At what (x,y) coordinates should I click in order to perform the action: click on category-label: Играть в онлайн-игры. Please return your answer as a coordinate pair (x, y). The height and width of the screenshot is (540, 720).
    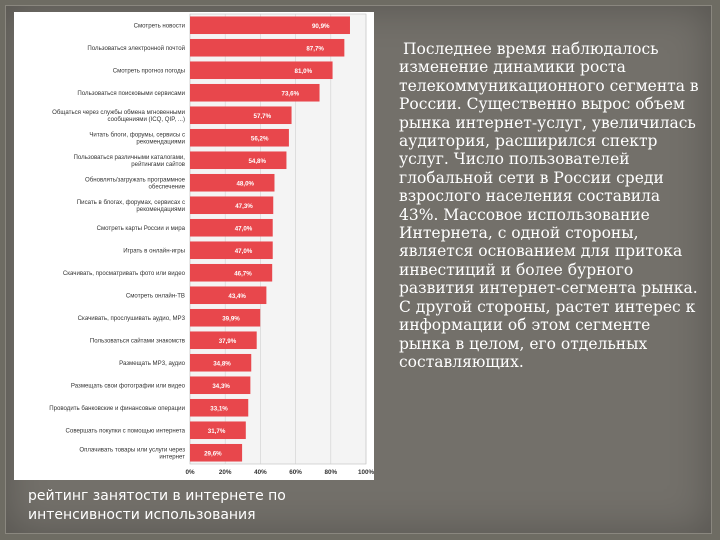
    Looking at the image, I should click on (154, 250).